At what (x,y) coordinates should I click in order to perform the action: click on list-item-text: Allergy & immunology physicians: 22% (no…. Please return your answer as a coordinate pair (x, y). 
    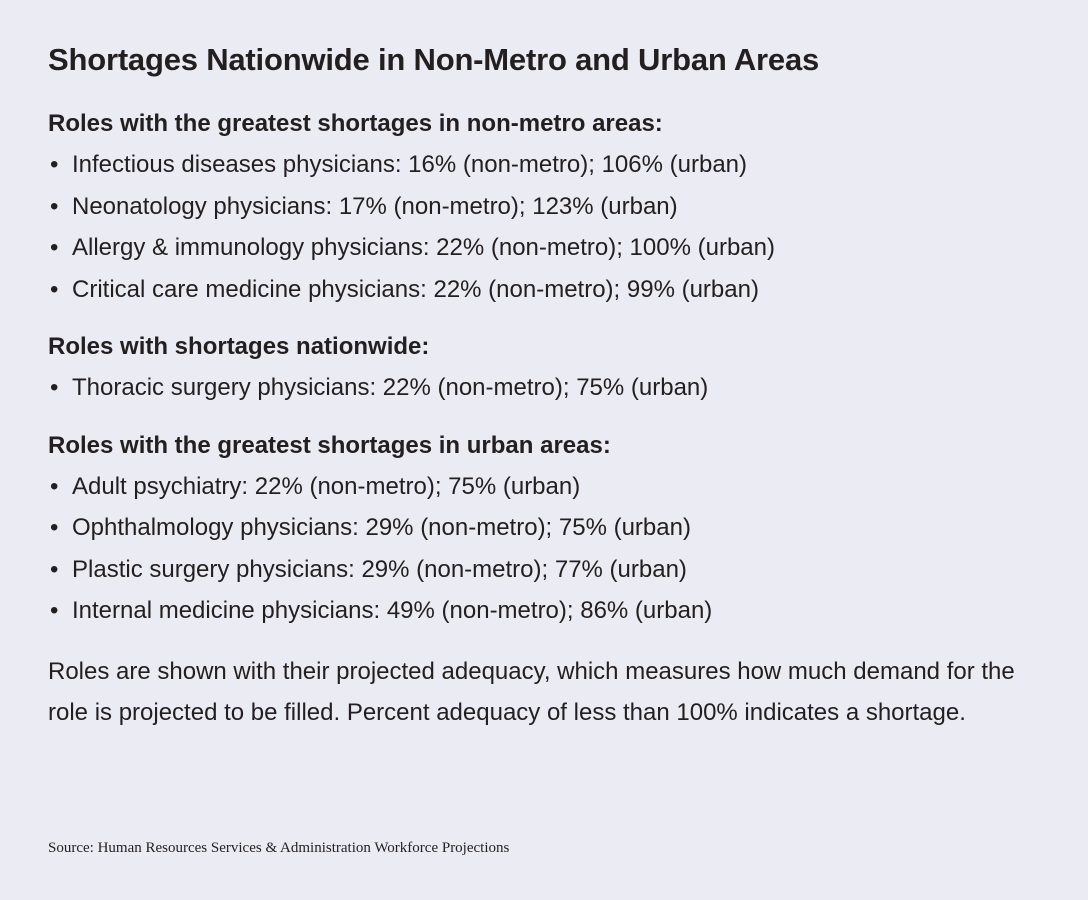
    Looking at the image, I should click on (423, 247).